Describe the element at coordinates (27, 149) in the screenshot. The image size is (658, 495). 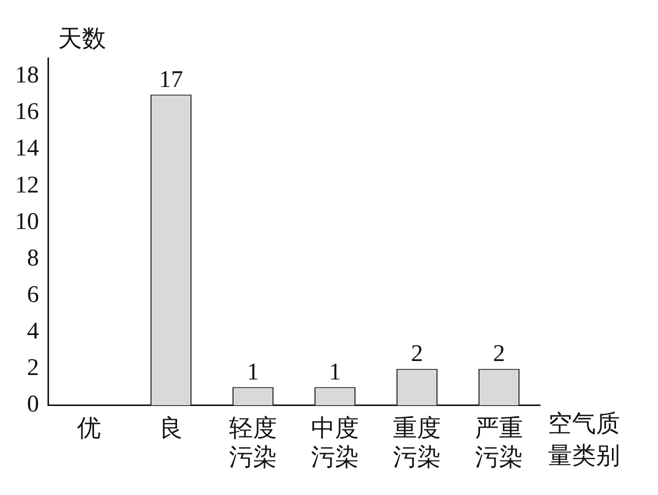
I see `y-tick-label: 14` at that location.